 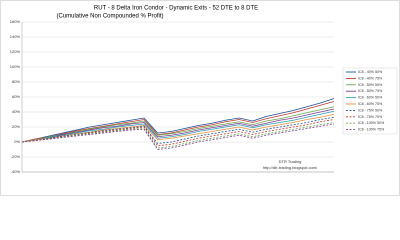 I want to click on y-tick-label: 140%, so click(x=15, y=36).